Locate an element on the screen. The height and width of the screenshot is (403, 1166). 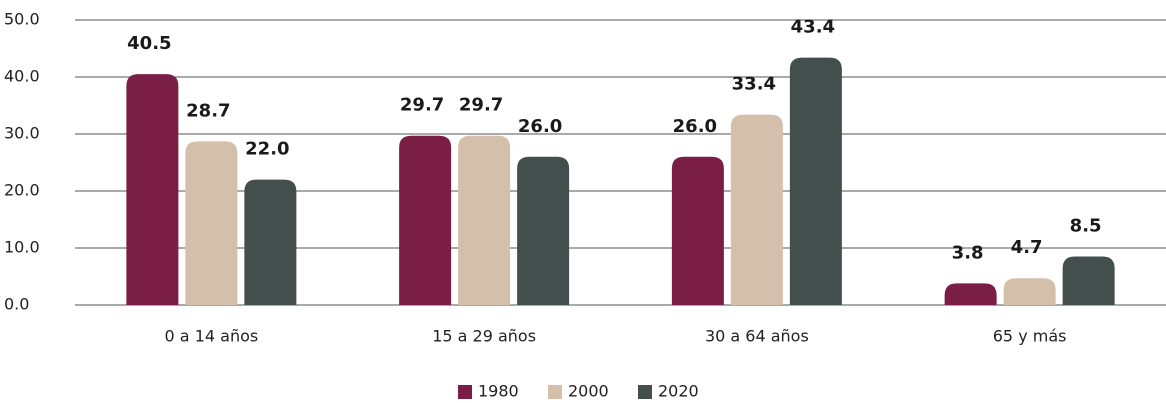
value-label: 3.8 is located at coordinates (968, 252).